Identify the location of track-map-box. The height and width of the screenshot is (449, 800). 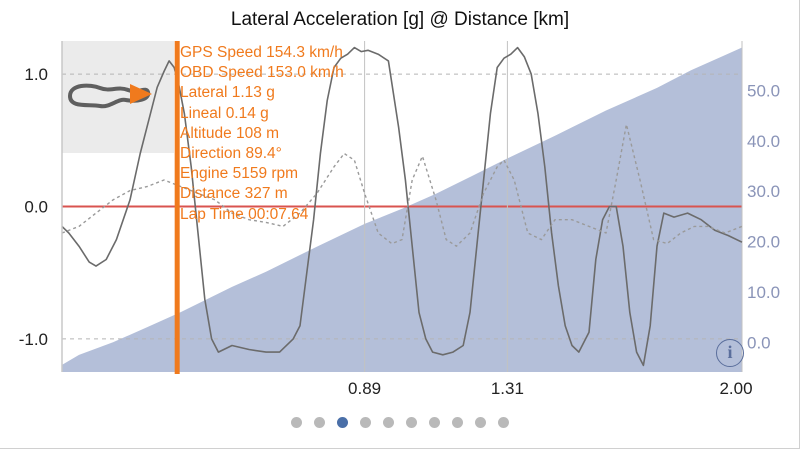
(118, 97).